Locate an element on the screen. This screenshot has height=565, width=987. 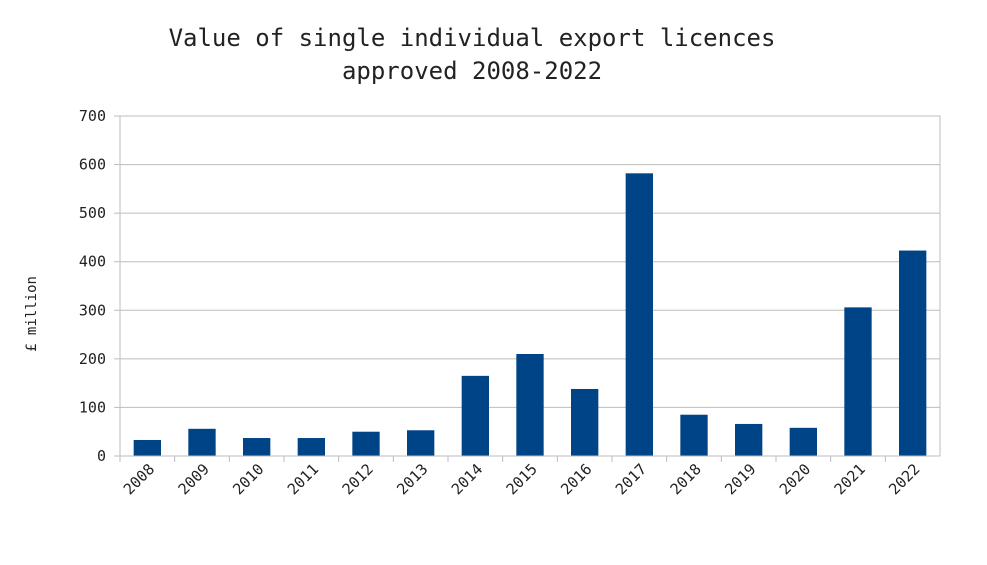
y-tick-label: 200 is located at coordinates (92, 359).